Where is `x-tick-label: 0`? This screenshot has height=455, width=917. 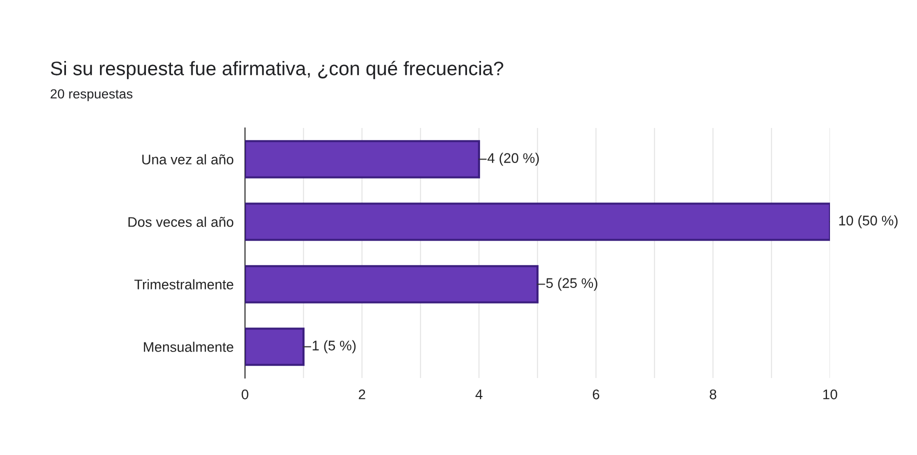 x-tick-label: 0 is located at coordinates (245, 394).